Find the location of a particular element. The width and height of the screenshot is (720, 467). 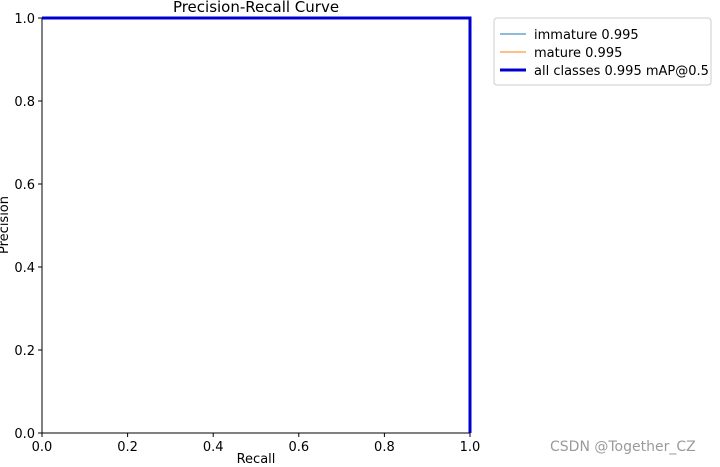

chart-title: Precision-Recall Curve is located at coordinates (256, 8).